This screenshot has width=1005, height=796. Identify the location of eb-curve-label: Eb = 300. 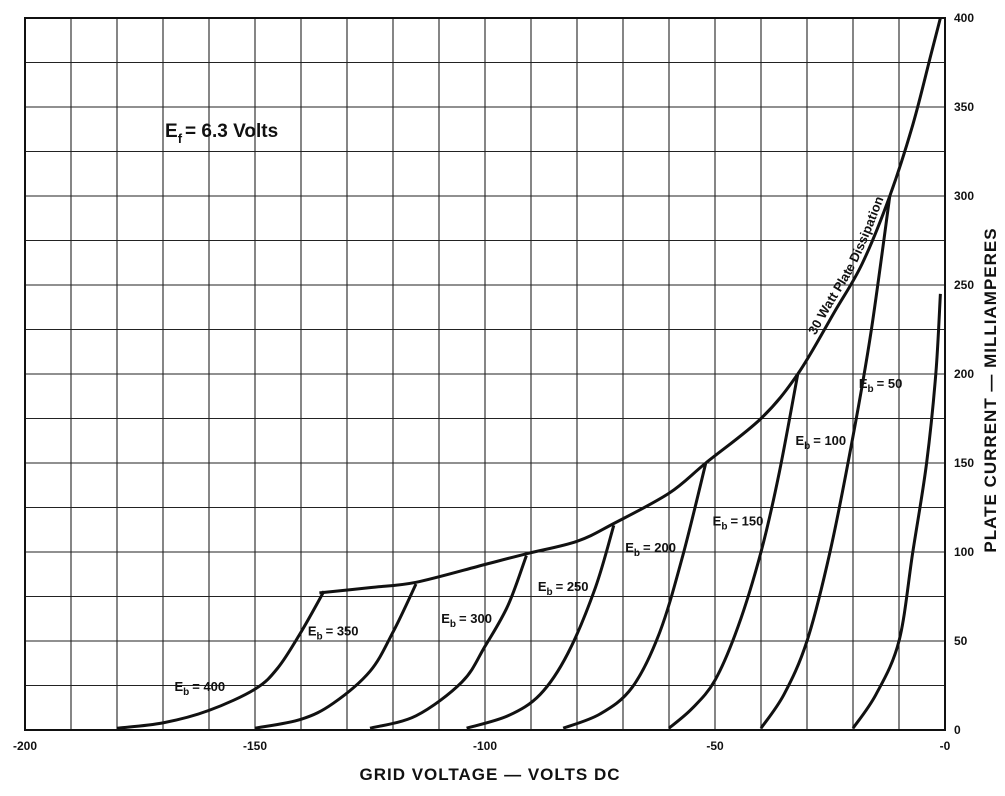
(466, 620).